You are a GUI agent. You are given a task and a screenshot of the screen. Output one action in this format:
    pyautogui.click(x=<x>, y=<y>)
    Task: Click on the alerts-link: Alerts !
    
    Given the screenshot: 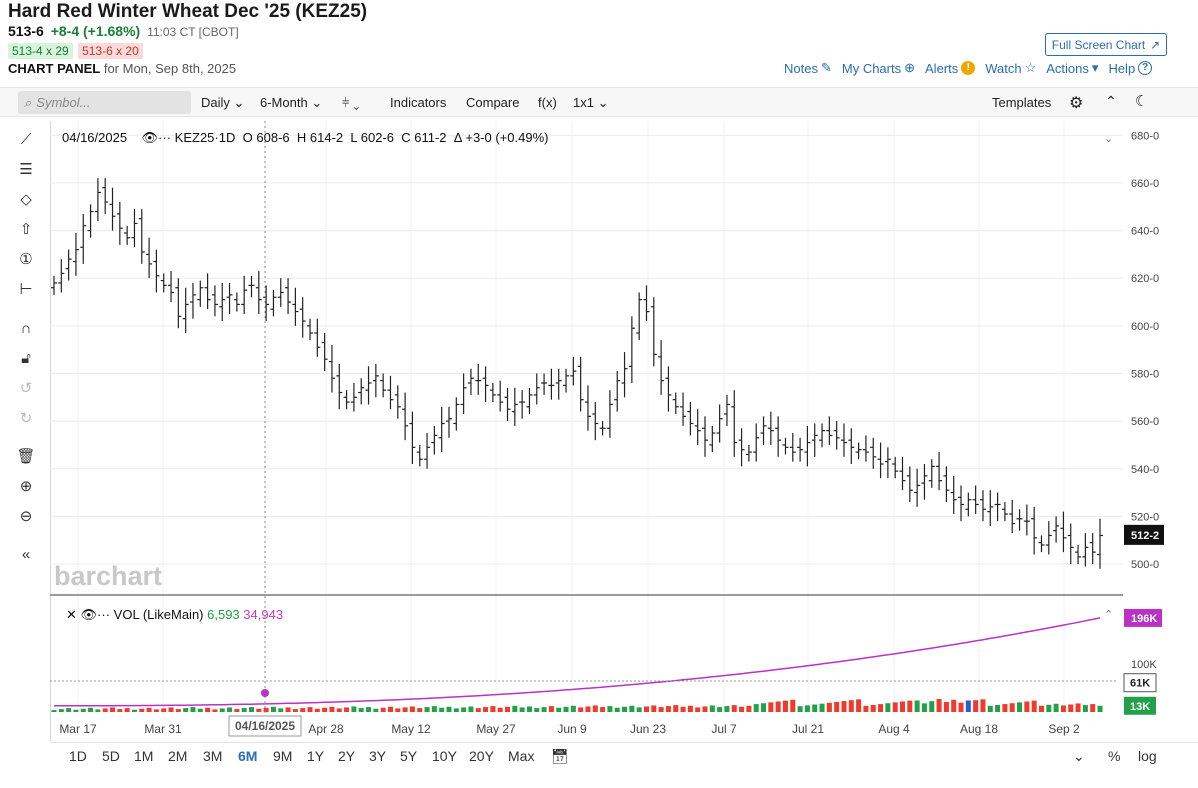 What is the action you would take?
    pyautogui.click(x=950, y=68)
    